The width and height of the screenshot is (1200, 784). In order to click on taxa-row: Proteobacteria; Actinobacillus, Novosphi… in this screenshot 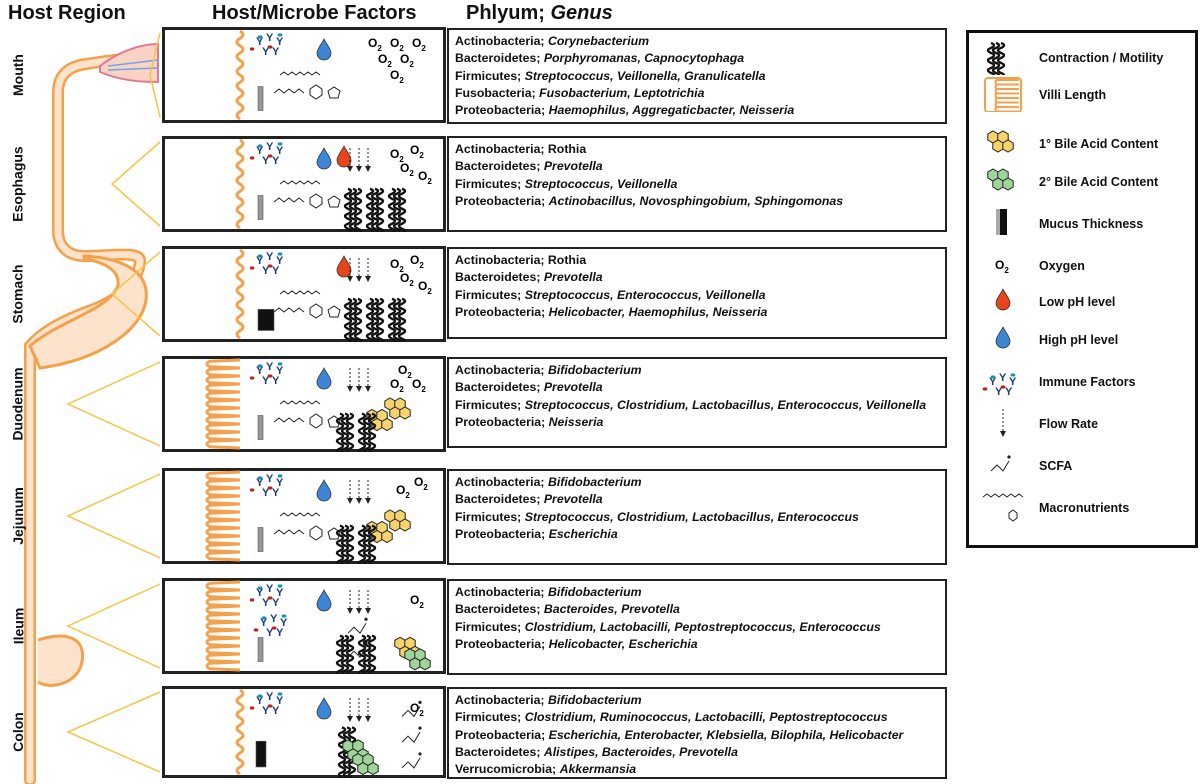, I will do `click(697, 201)`.